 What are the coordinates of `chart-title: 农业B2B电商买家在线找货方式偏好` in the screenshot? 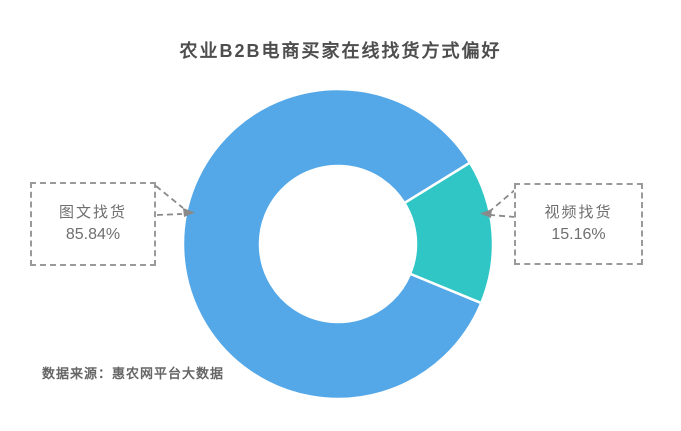 It's located at (340, 51).